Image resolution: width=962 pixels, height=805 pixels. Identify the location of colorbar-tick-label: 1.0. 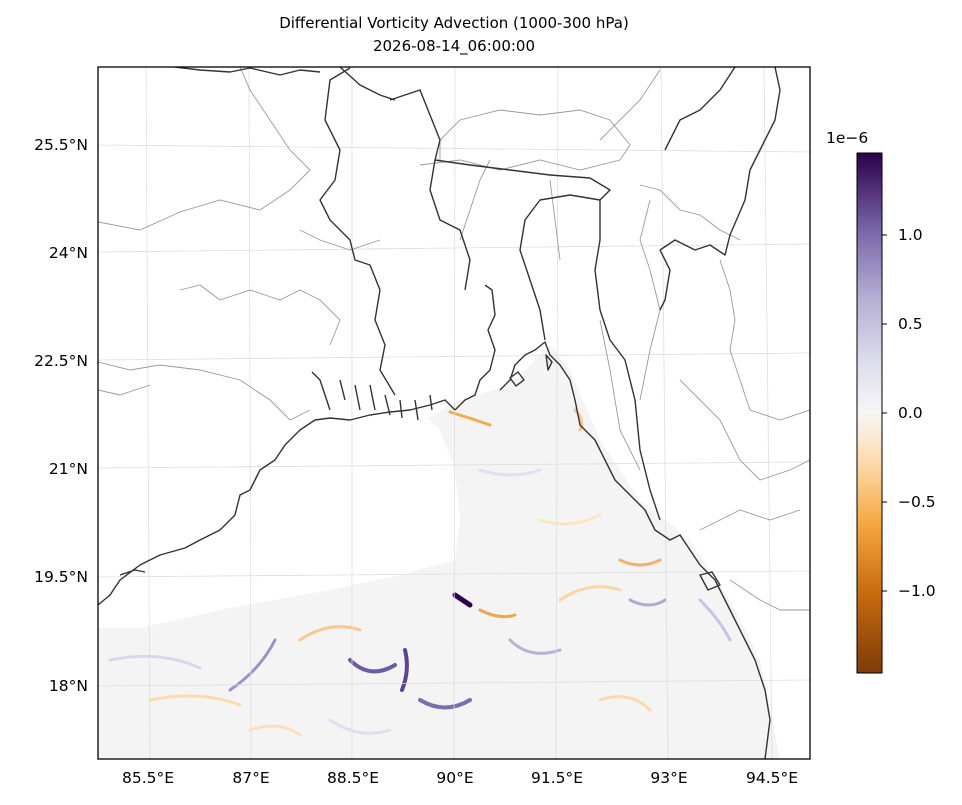
(910, 235).